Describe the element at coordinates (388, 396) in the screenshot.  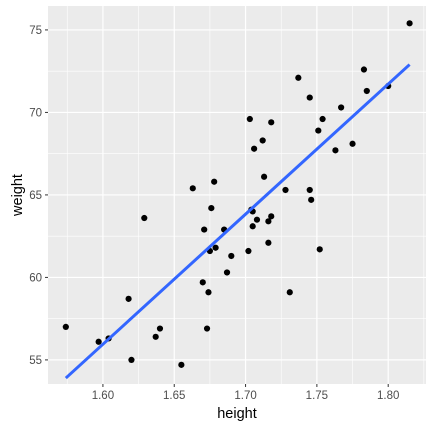
I see `x-tick-label: 1.80` at that location.